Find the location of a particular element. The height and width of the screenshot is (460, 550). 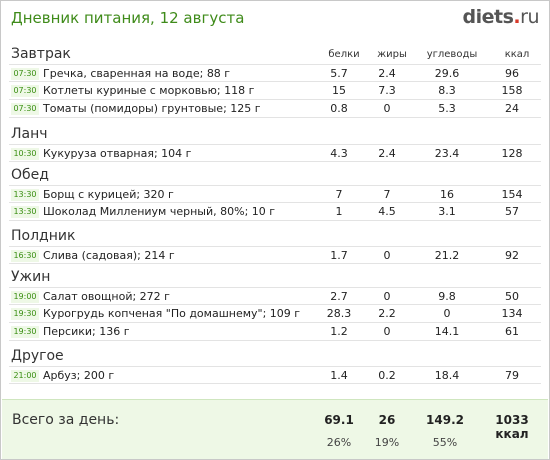

logo-main: diets is located at coordinates (488, 17).